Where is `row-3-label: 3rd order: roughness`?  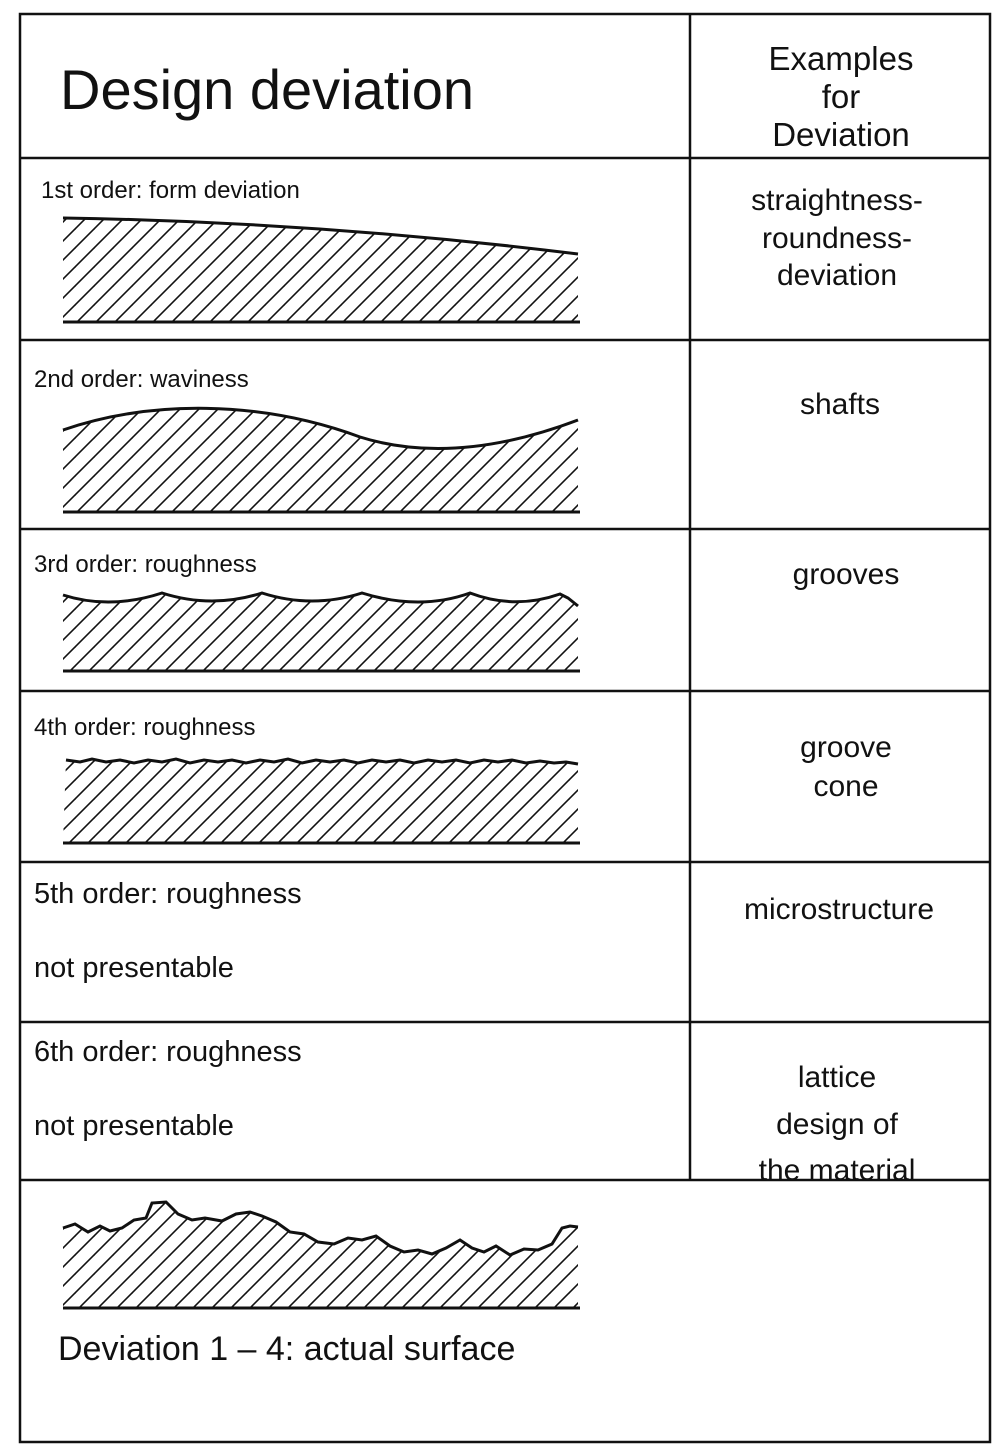 row-3-label: 3rd order: roughness is located at coordinates (145, 564).